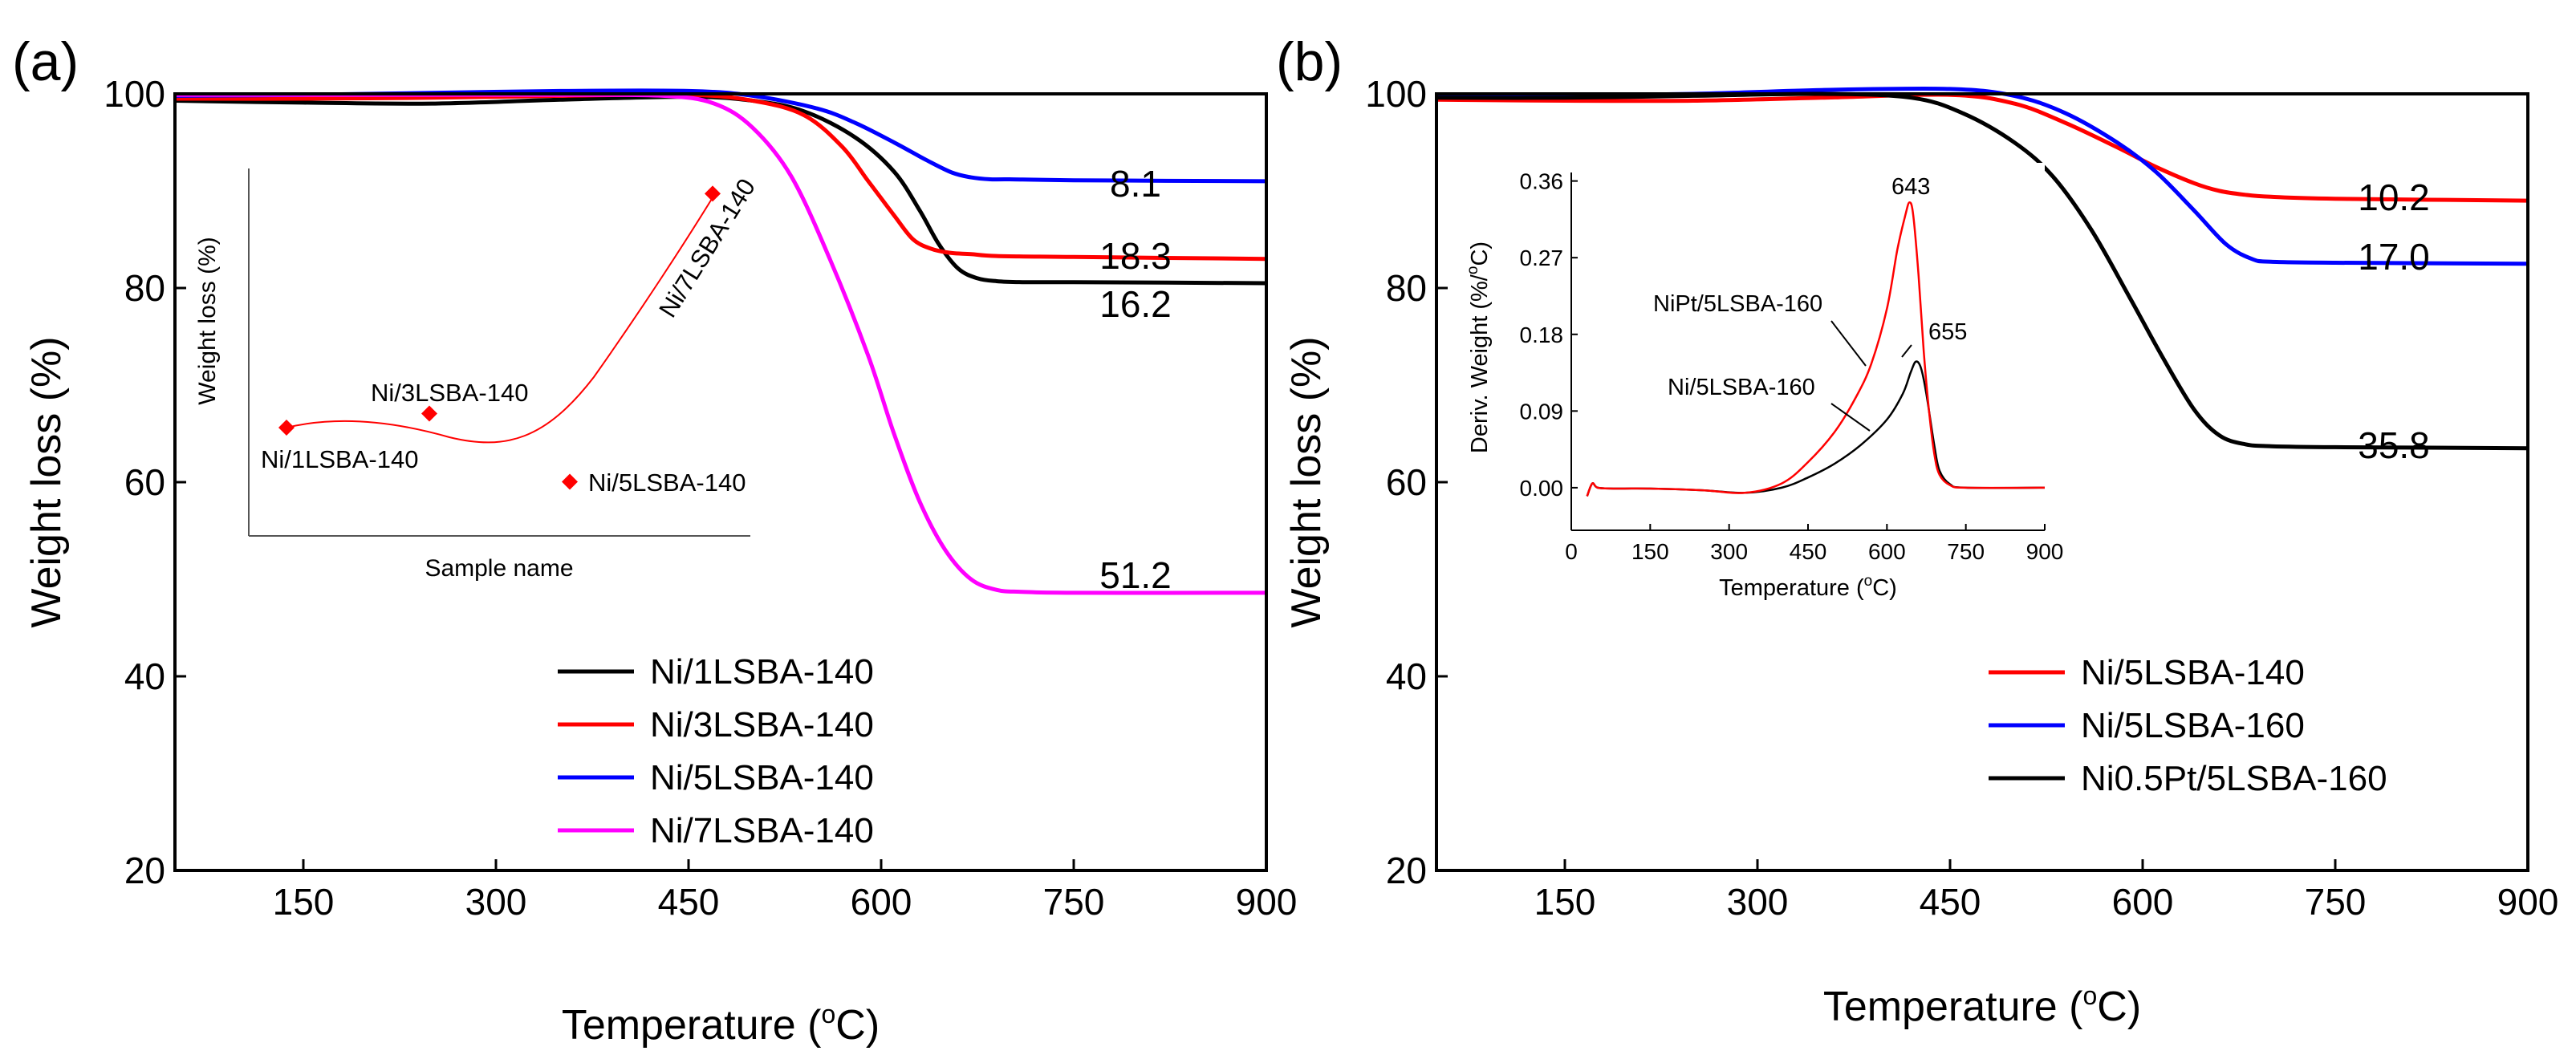 The width and height of the screenshot is (2576, 1063). Describe the element at coordinates (1135, 184) in the screenshot. I see `annotation-8-1: 8.1` at that location.